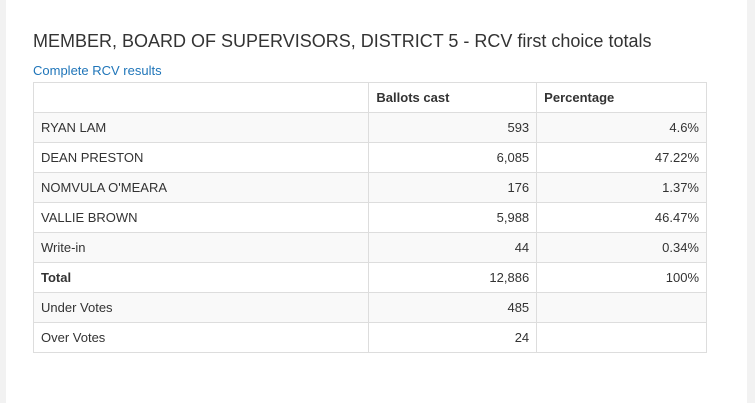 Image resolution: width=755 pixels, height=403 pixels. I want to click on percentage: 1.37%, so click(621, 187).